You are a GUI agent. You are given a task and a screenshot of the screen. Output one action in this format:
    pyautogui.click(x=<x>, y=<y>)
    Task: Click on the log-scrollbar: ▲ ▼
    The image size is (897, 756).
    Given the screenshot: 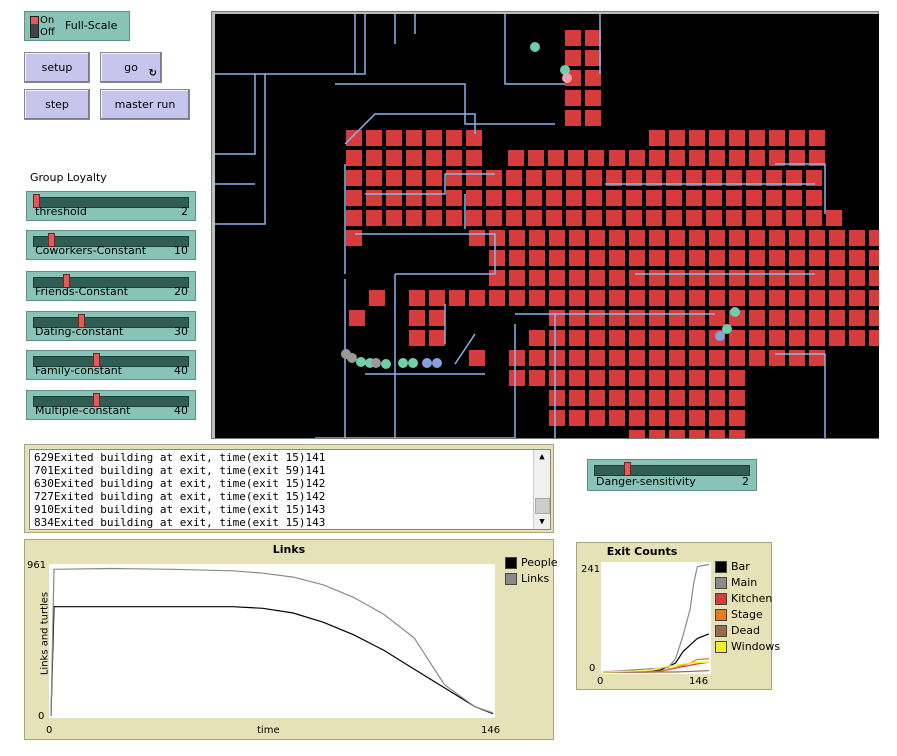 What is the action you would take?
    pyautogui.click(x=541, y=489)
    